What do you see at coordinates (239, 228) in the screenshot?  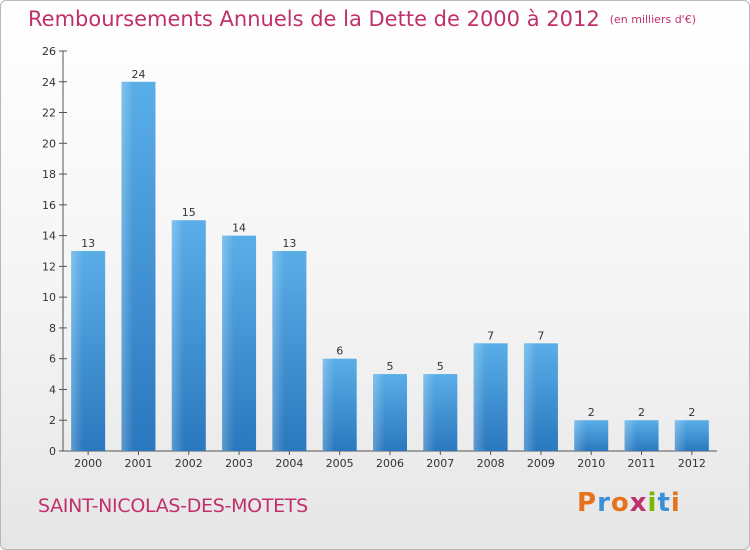 I see `bar-value-label: 14` at bounding box center [239, 228].